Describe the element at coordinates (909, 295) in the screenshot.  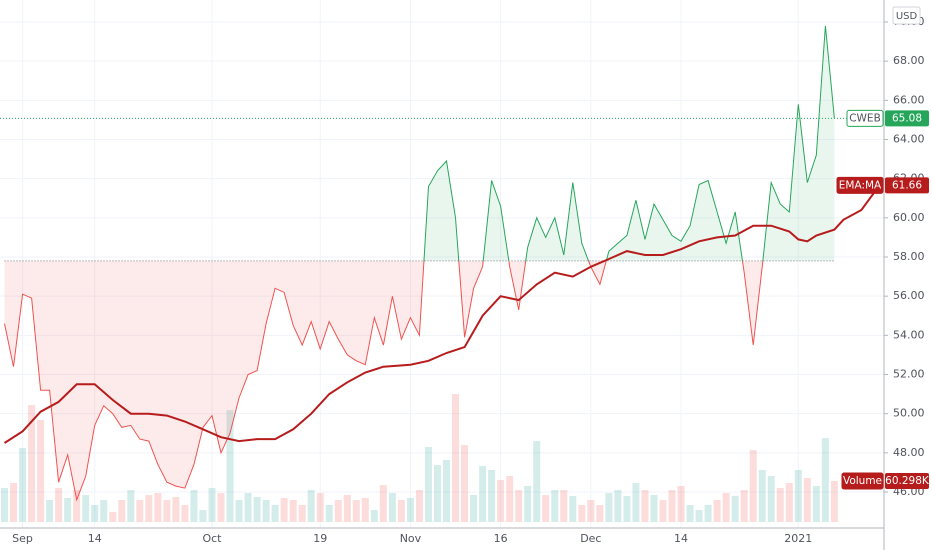
I see `y-tick-label: 56.00` at that location.